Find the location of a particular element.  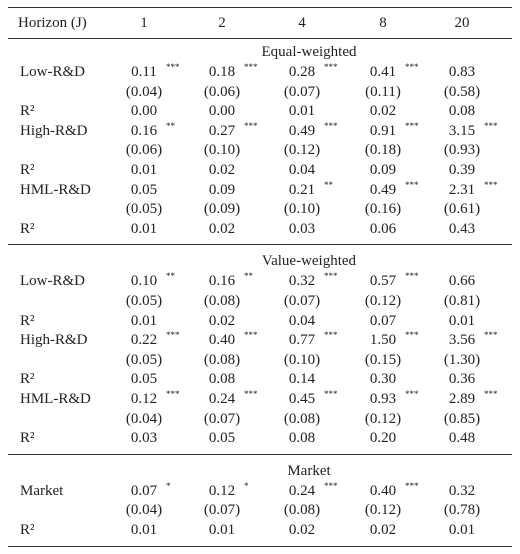

cell-value: 0.04 is located at coordinates (302, 320).